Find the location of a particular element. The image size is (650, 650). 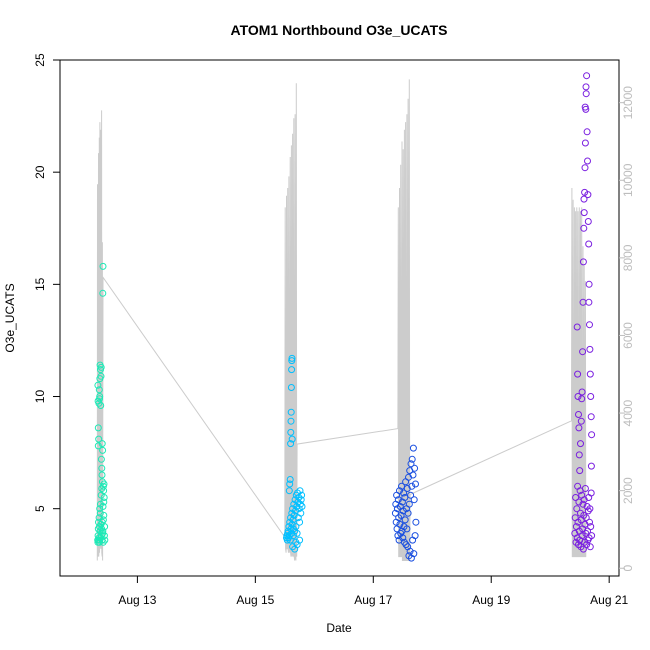

y-axis: 5 10 15 20 25 is located at coordinates (46, 282).